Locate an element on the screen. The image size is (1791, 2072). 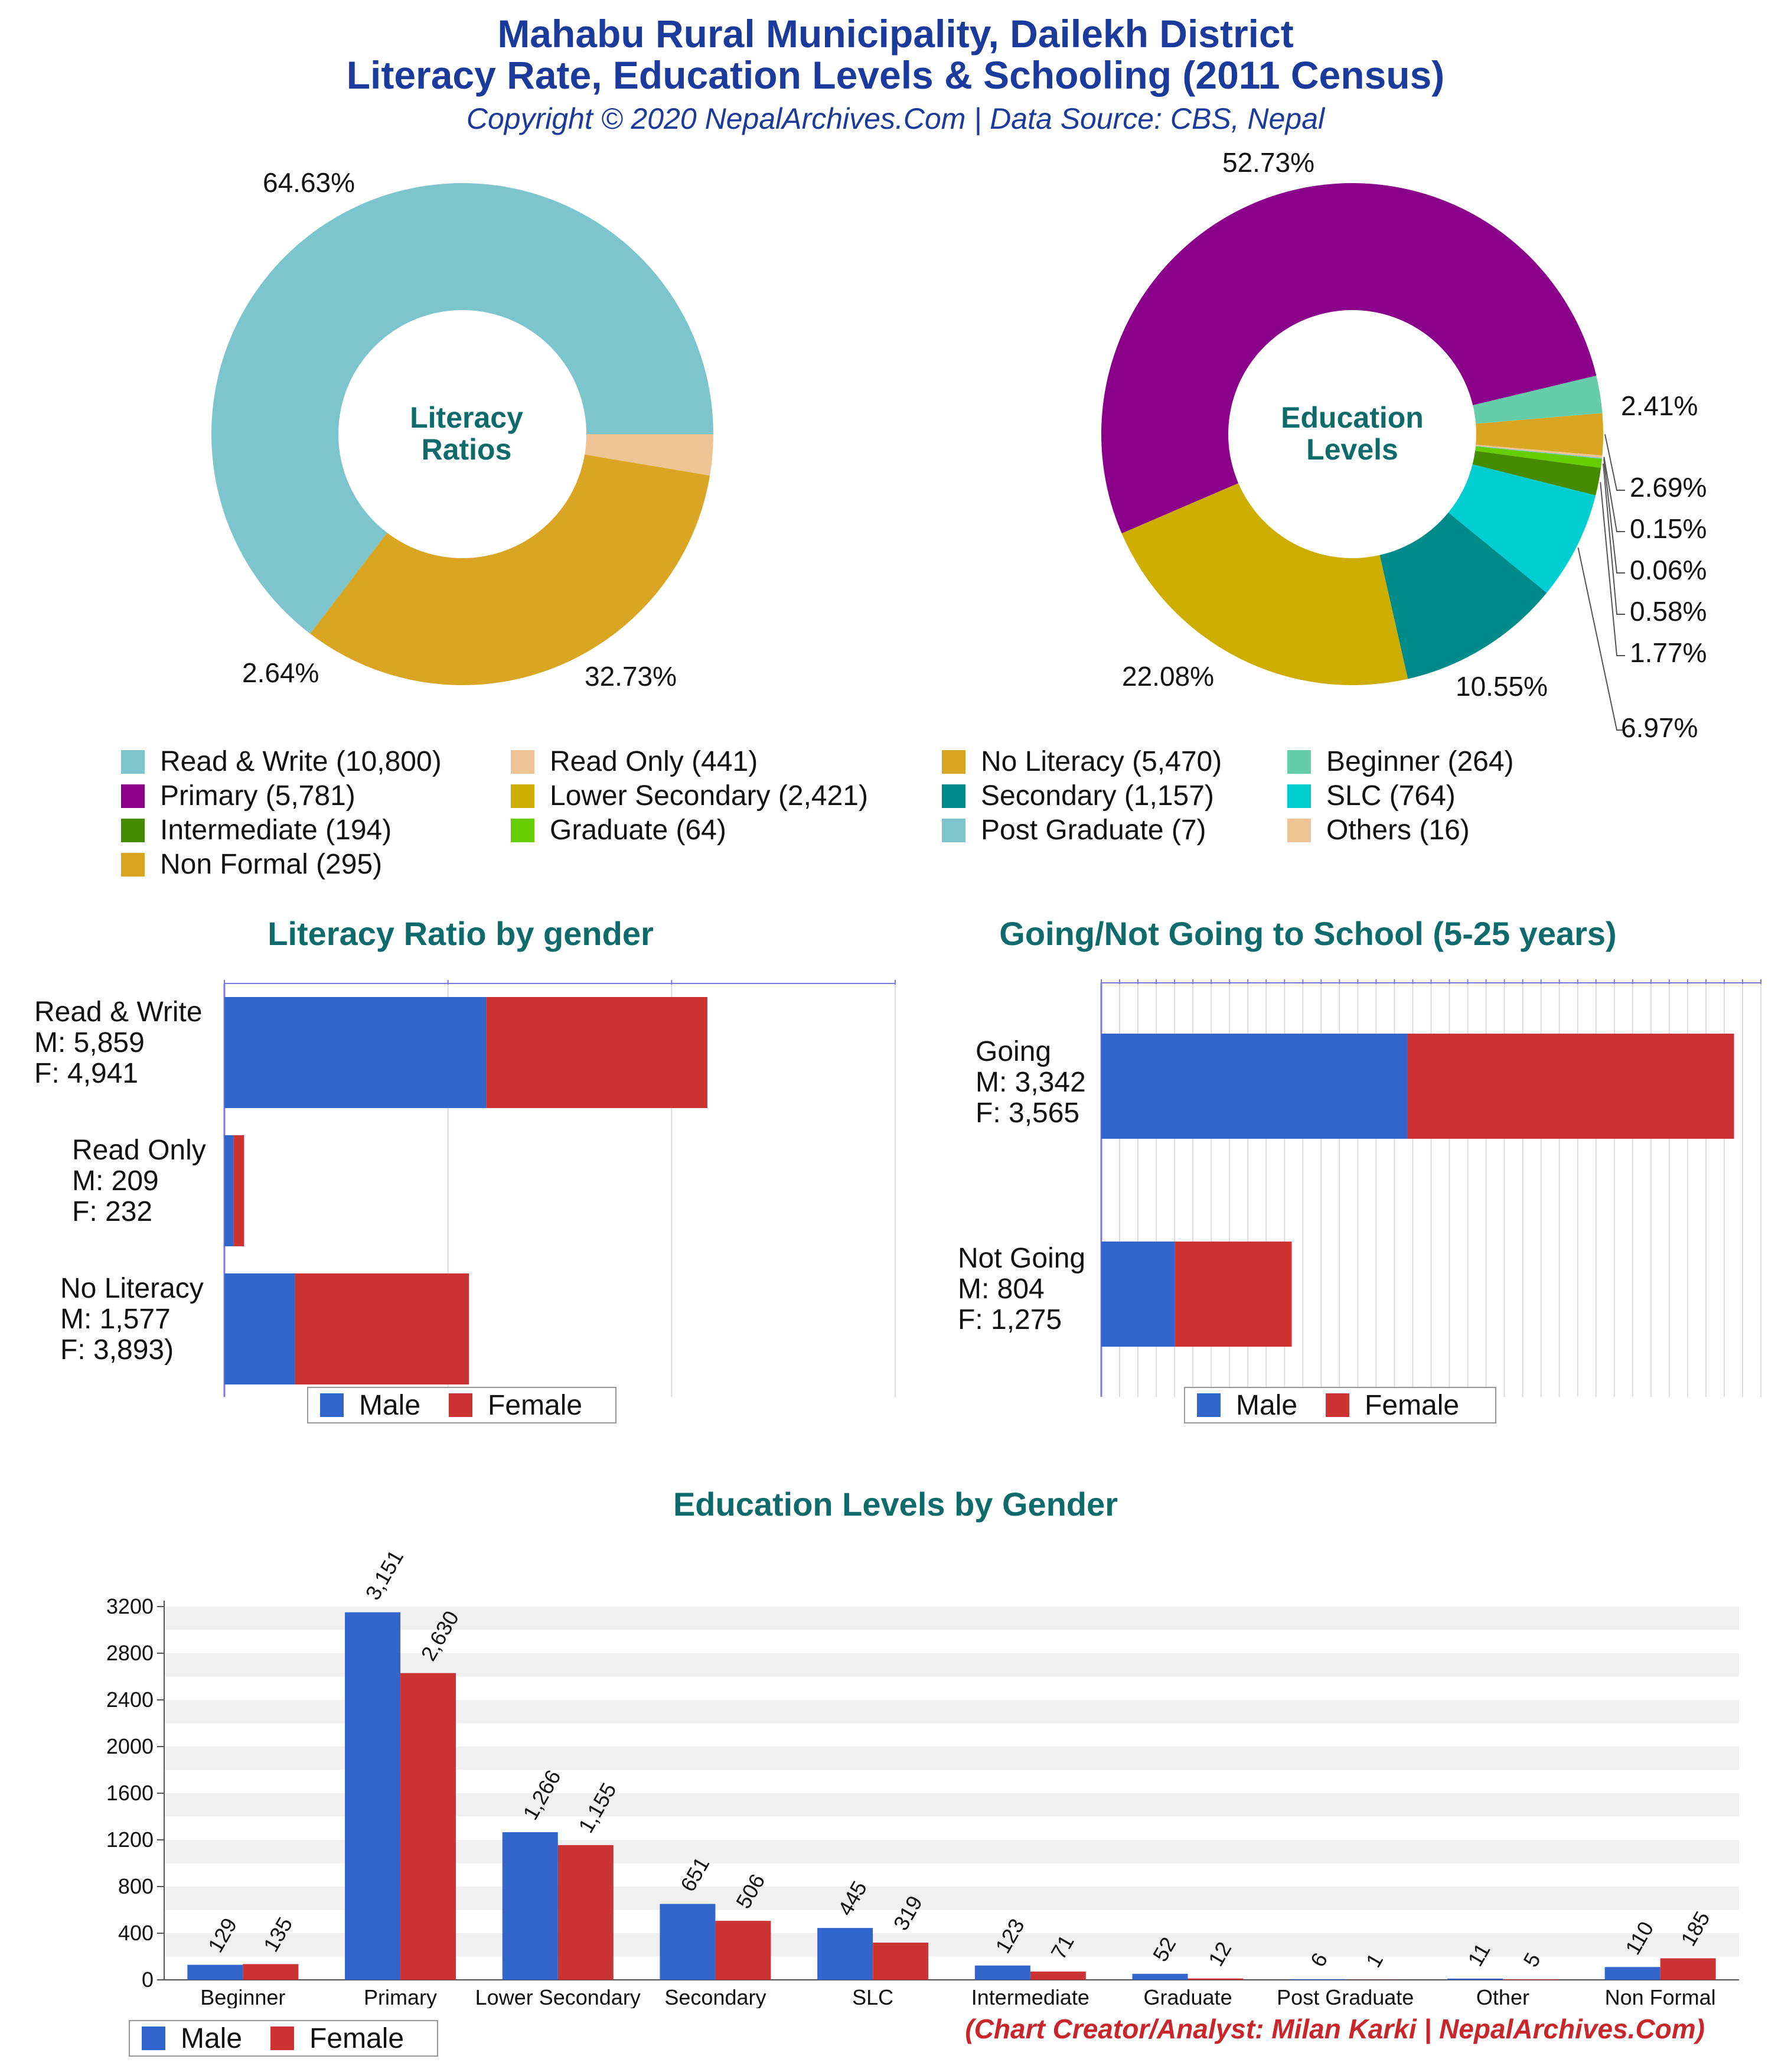
legend-label: Graduate (64) is located at coordinates (638, 830).